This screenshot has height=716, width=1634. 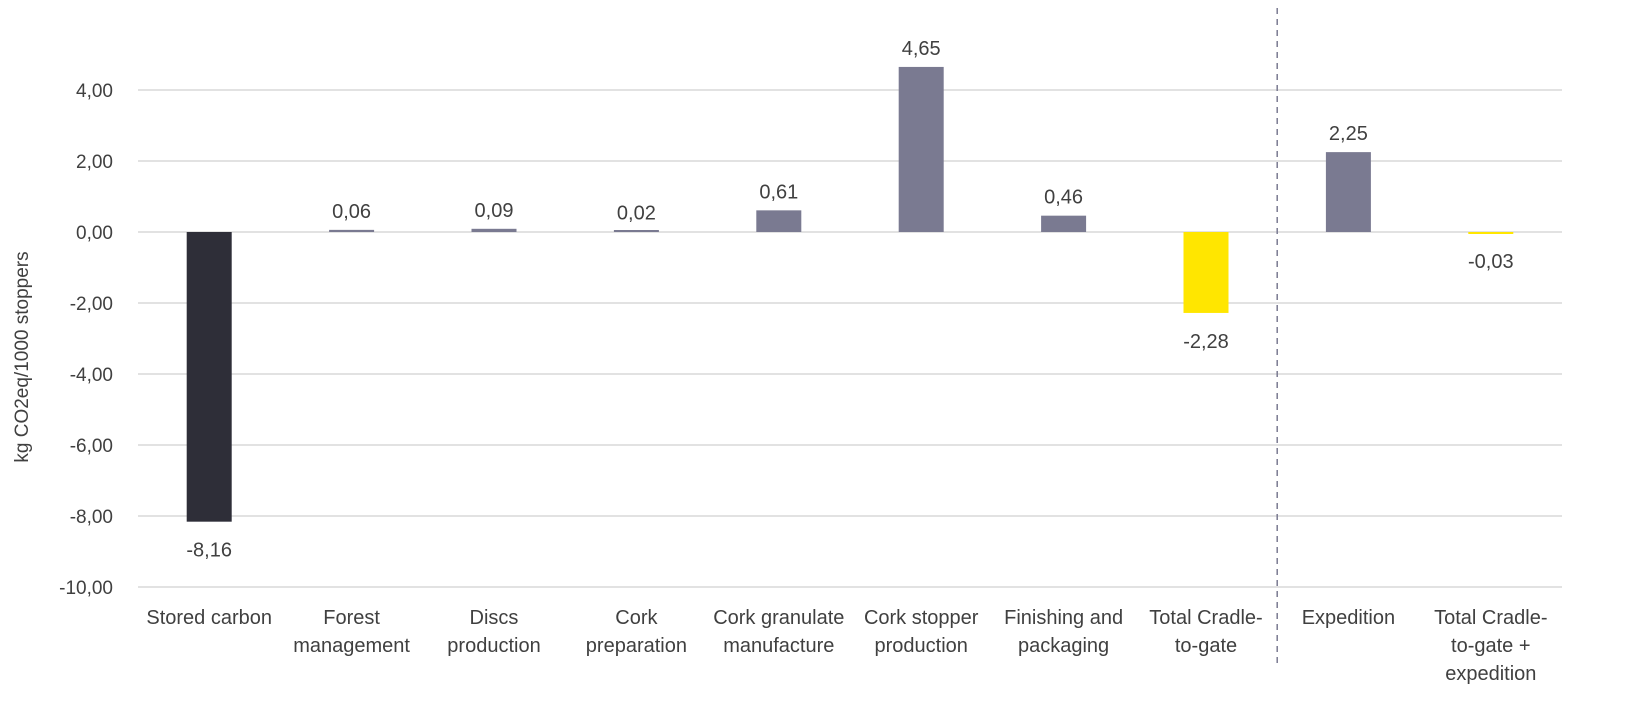 I want to click on category-label: Total Cradle-to-gate, so click(x=1205, y=632).